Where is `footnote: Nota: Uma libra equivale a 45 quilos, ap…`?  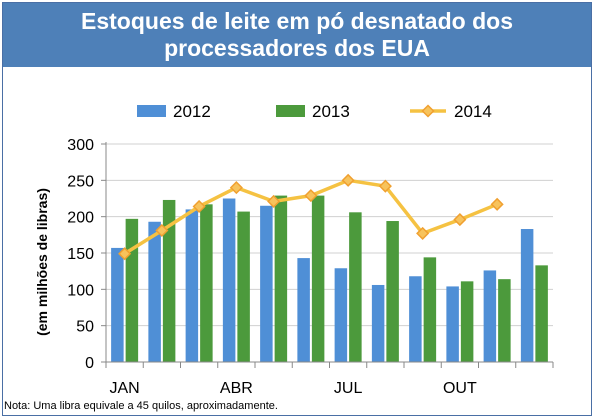 footnote: Nota: Uma libra equivale a 45 quilos, ap… is located at coordinates (141, 406).